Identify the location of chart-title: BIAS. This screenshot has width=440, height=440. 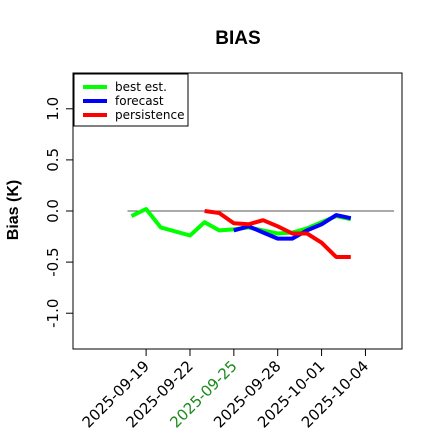
(237, 38).